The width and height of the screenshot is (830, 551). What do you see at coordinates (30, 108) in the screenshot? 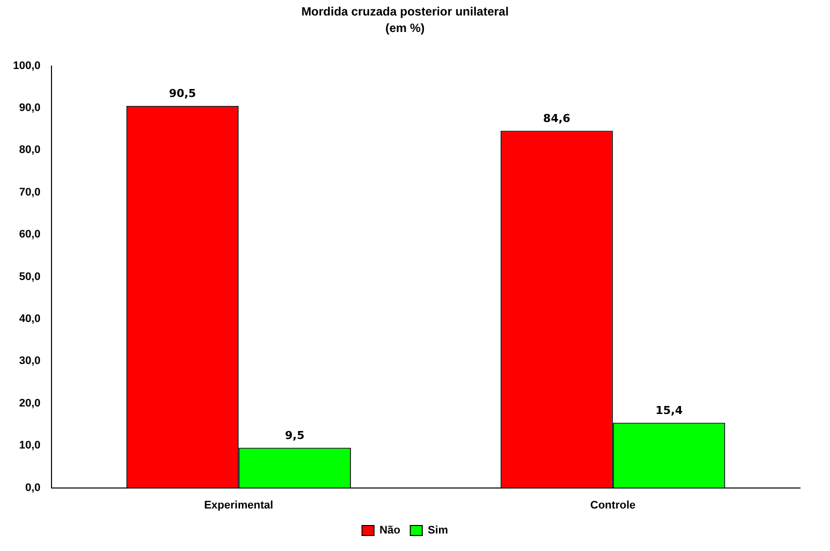
I see `y-tick-label: 90,0` at bounding box center [30, 108].